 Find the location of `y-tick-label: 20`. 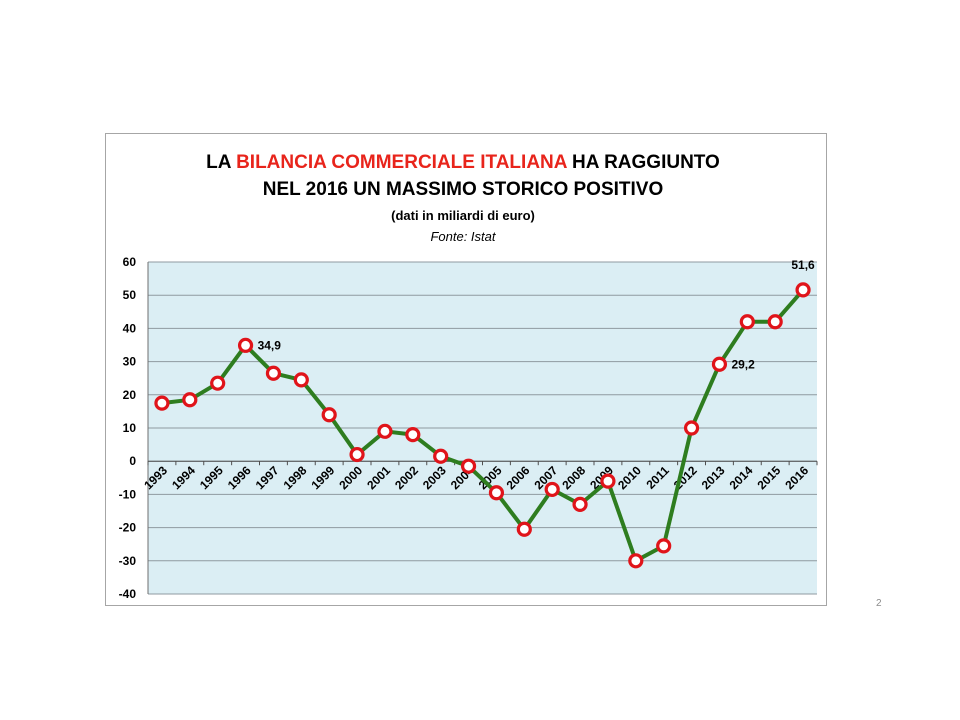

y-tick-label: 20 is located at coordinates (130, 395).